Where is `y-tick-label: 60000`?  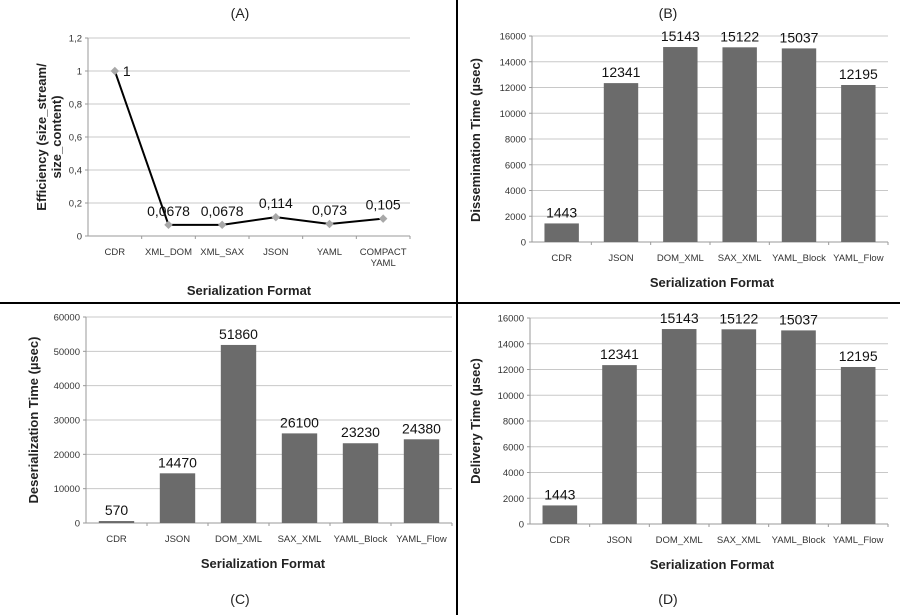
y-tick-label: 60000 is located at coordinates (67, 318).